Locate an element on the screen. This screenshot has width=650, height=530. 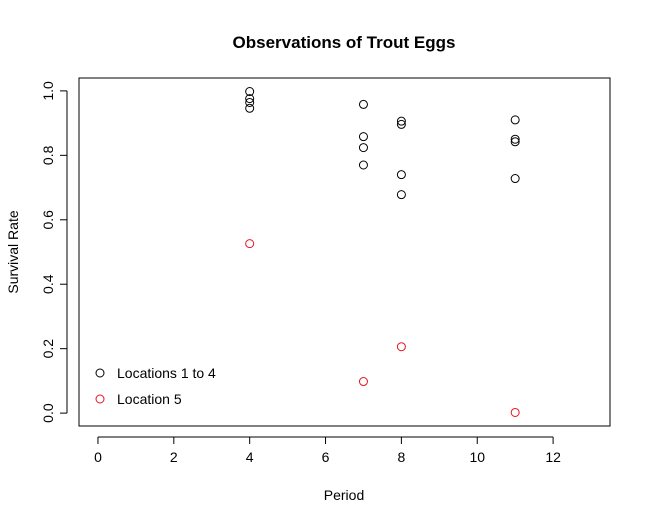
chart-title: Observations of Trout Eggs is located at coordinates (344, 42).